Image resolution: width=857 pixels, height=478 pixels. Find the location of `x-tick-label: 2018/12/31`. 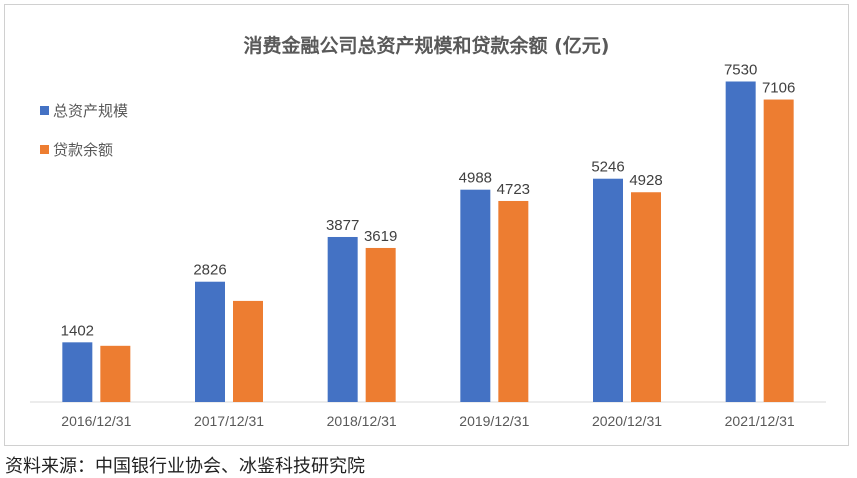

x-tick-label: 2018/12/31 is located at coordinates (362, 421).